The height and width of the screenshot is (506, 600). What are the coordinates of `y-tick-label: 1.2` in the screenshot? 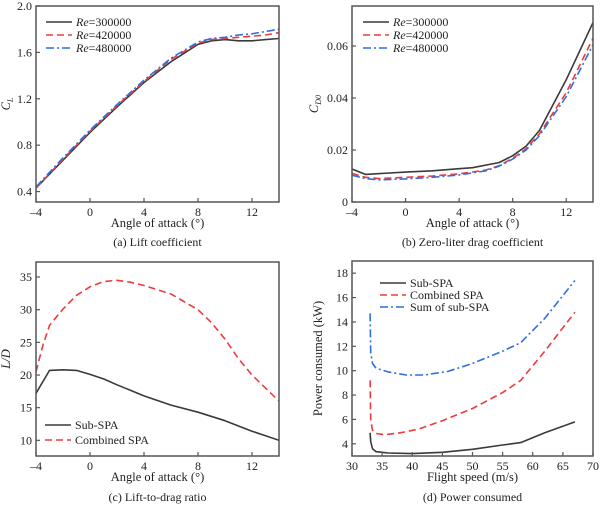 It's located at (24, 99).